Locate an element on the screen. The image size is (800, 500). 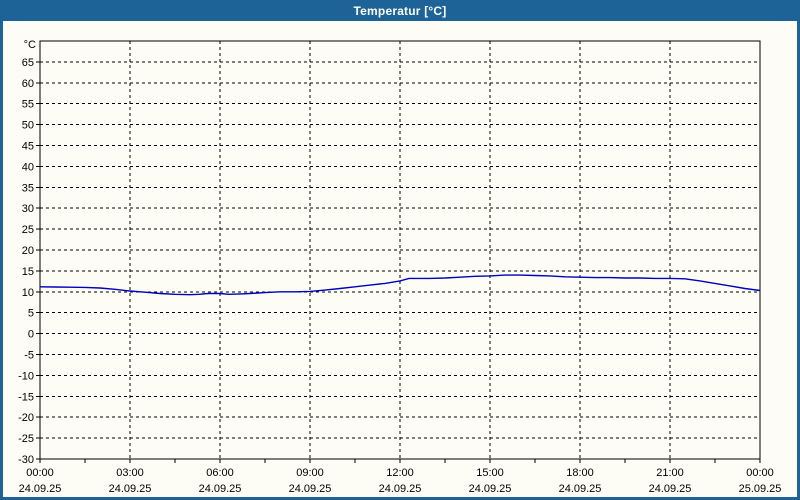
y-tick-label: -15 is located at coordinates (26, 397).